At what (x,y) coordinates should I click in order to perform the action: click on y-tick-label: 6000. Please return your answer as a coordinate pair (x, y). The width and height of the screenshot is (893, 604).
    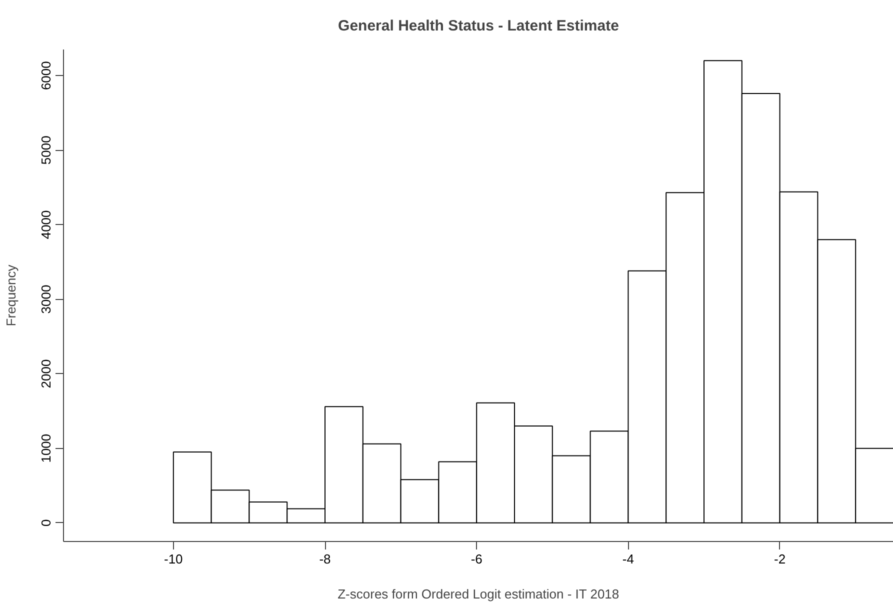
    Looking at the image, I should click on (46, 75).